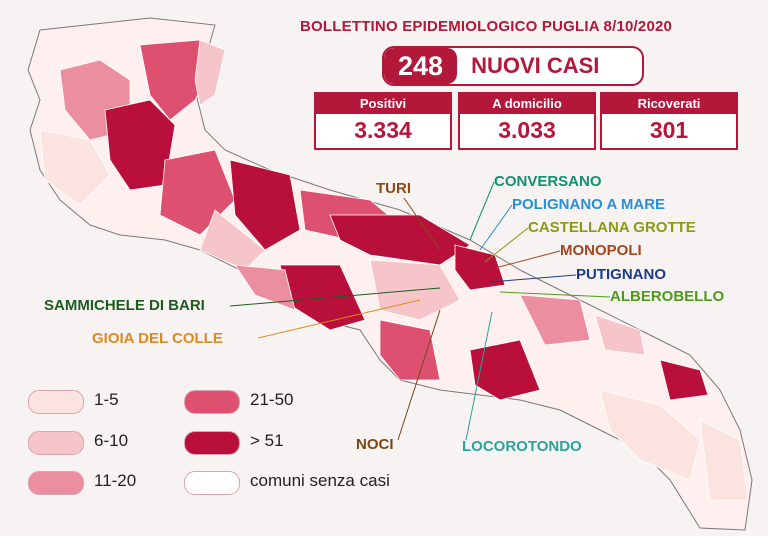 This screenshot has height=536, width=768. I want to click on town-label-alberobello: ALBEROBELLO, so click(667, 296).